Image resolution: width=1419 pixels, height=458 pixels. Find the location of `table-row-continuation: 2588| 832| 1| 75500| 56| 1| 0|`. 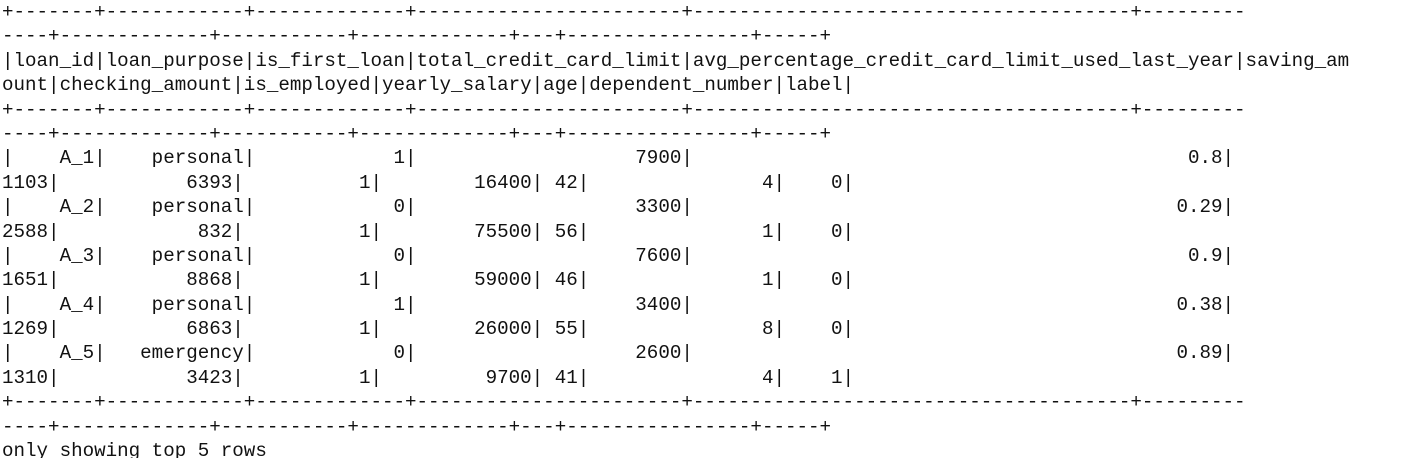

table-row-continuation: 2588| 832| 1| 75500| 56| 1| 0| is located at coordinates (428, 231).